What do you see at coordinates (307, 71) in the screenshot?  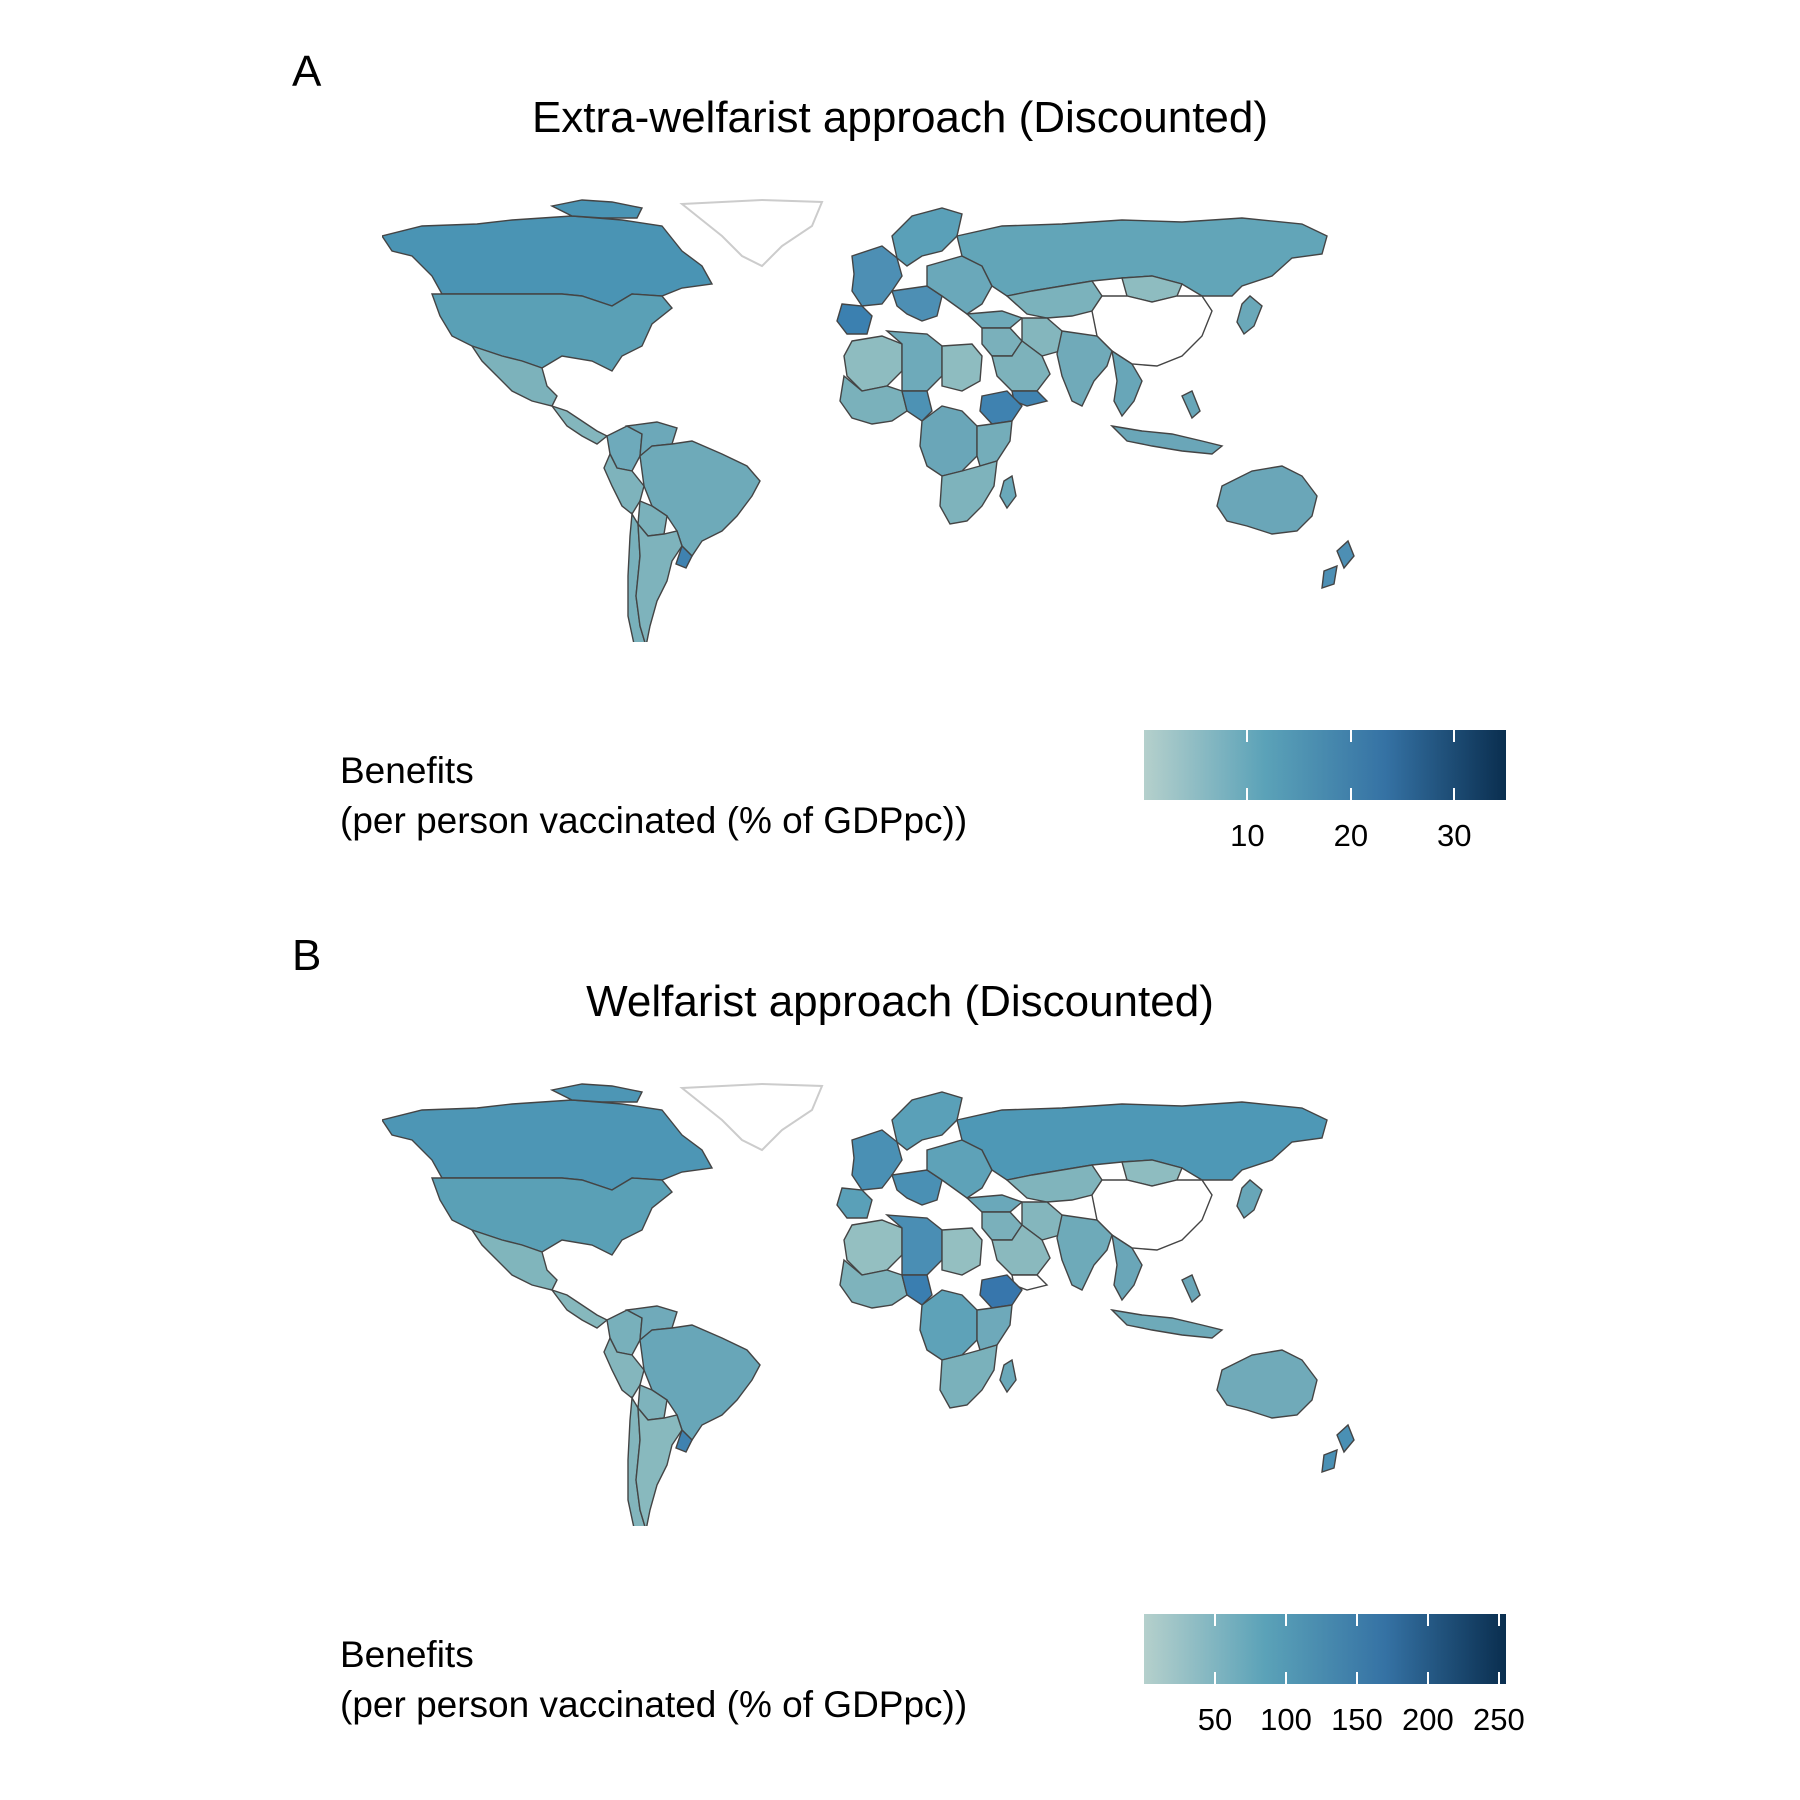 I see `panel-letter: A` at bounding box center [307, 71].